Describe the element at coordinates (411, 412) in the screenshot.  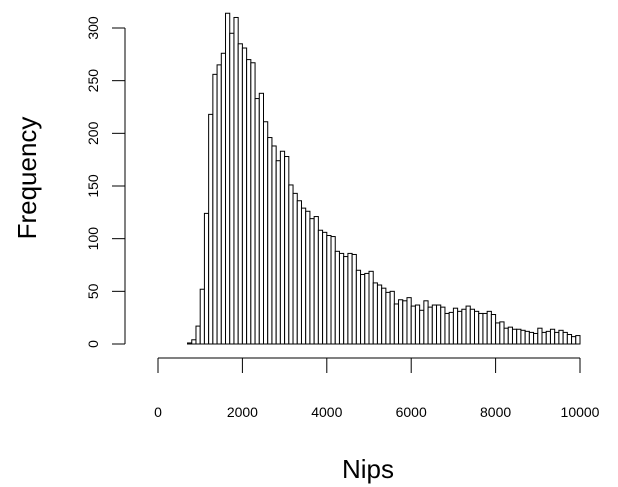
I see `x-tick-label: 6000` at that location.